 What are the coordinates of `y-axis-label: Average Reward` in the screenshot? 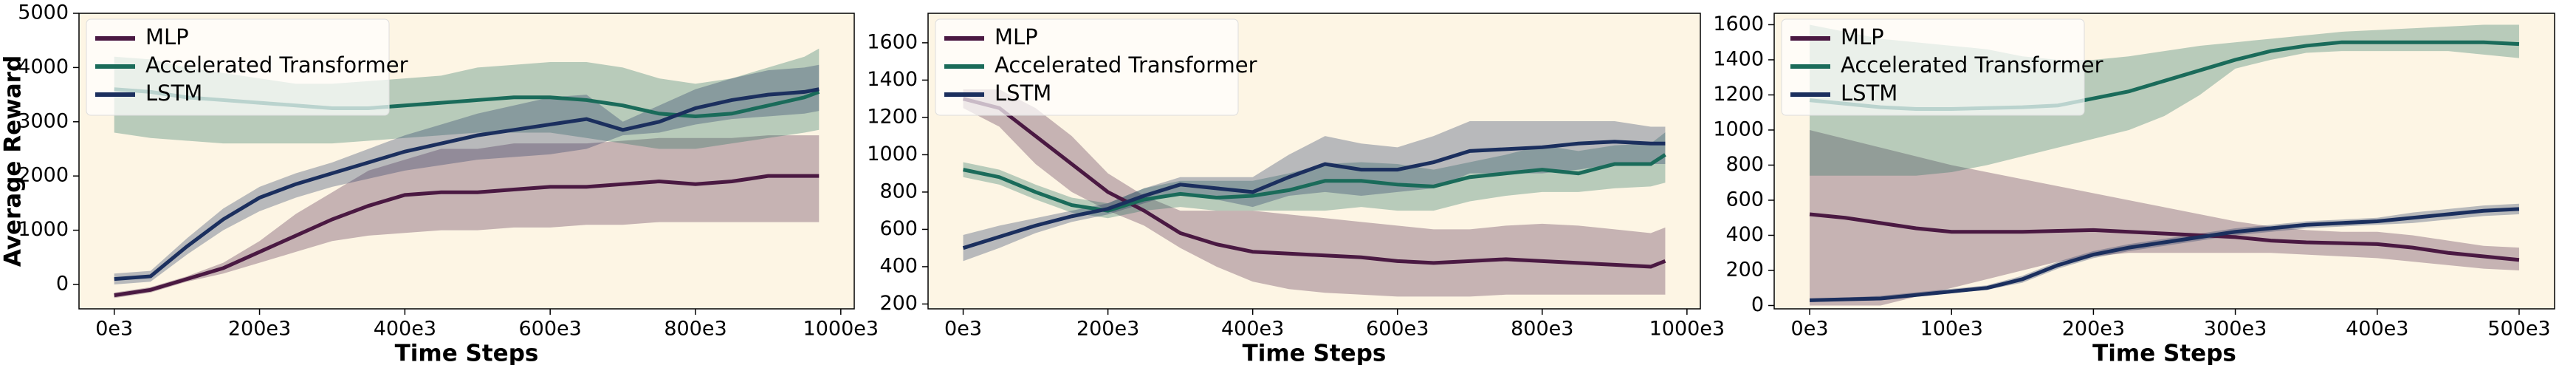 It's located at (13, 161).